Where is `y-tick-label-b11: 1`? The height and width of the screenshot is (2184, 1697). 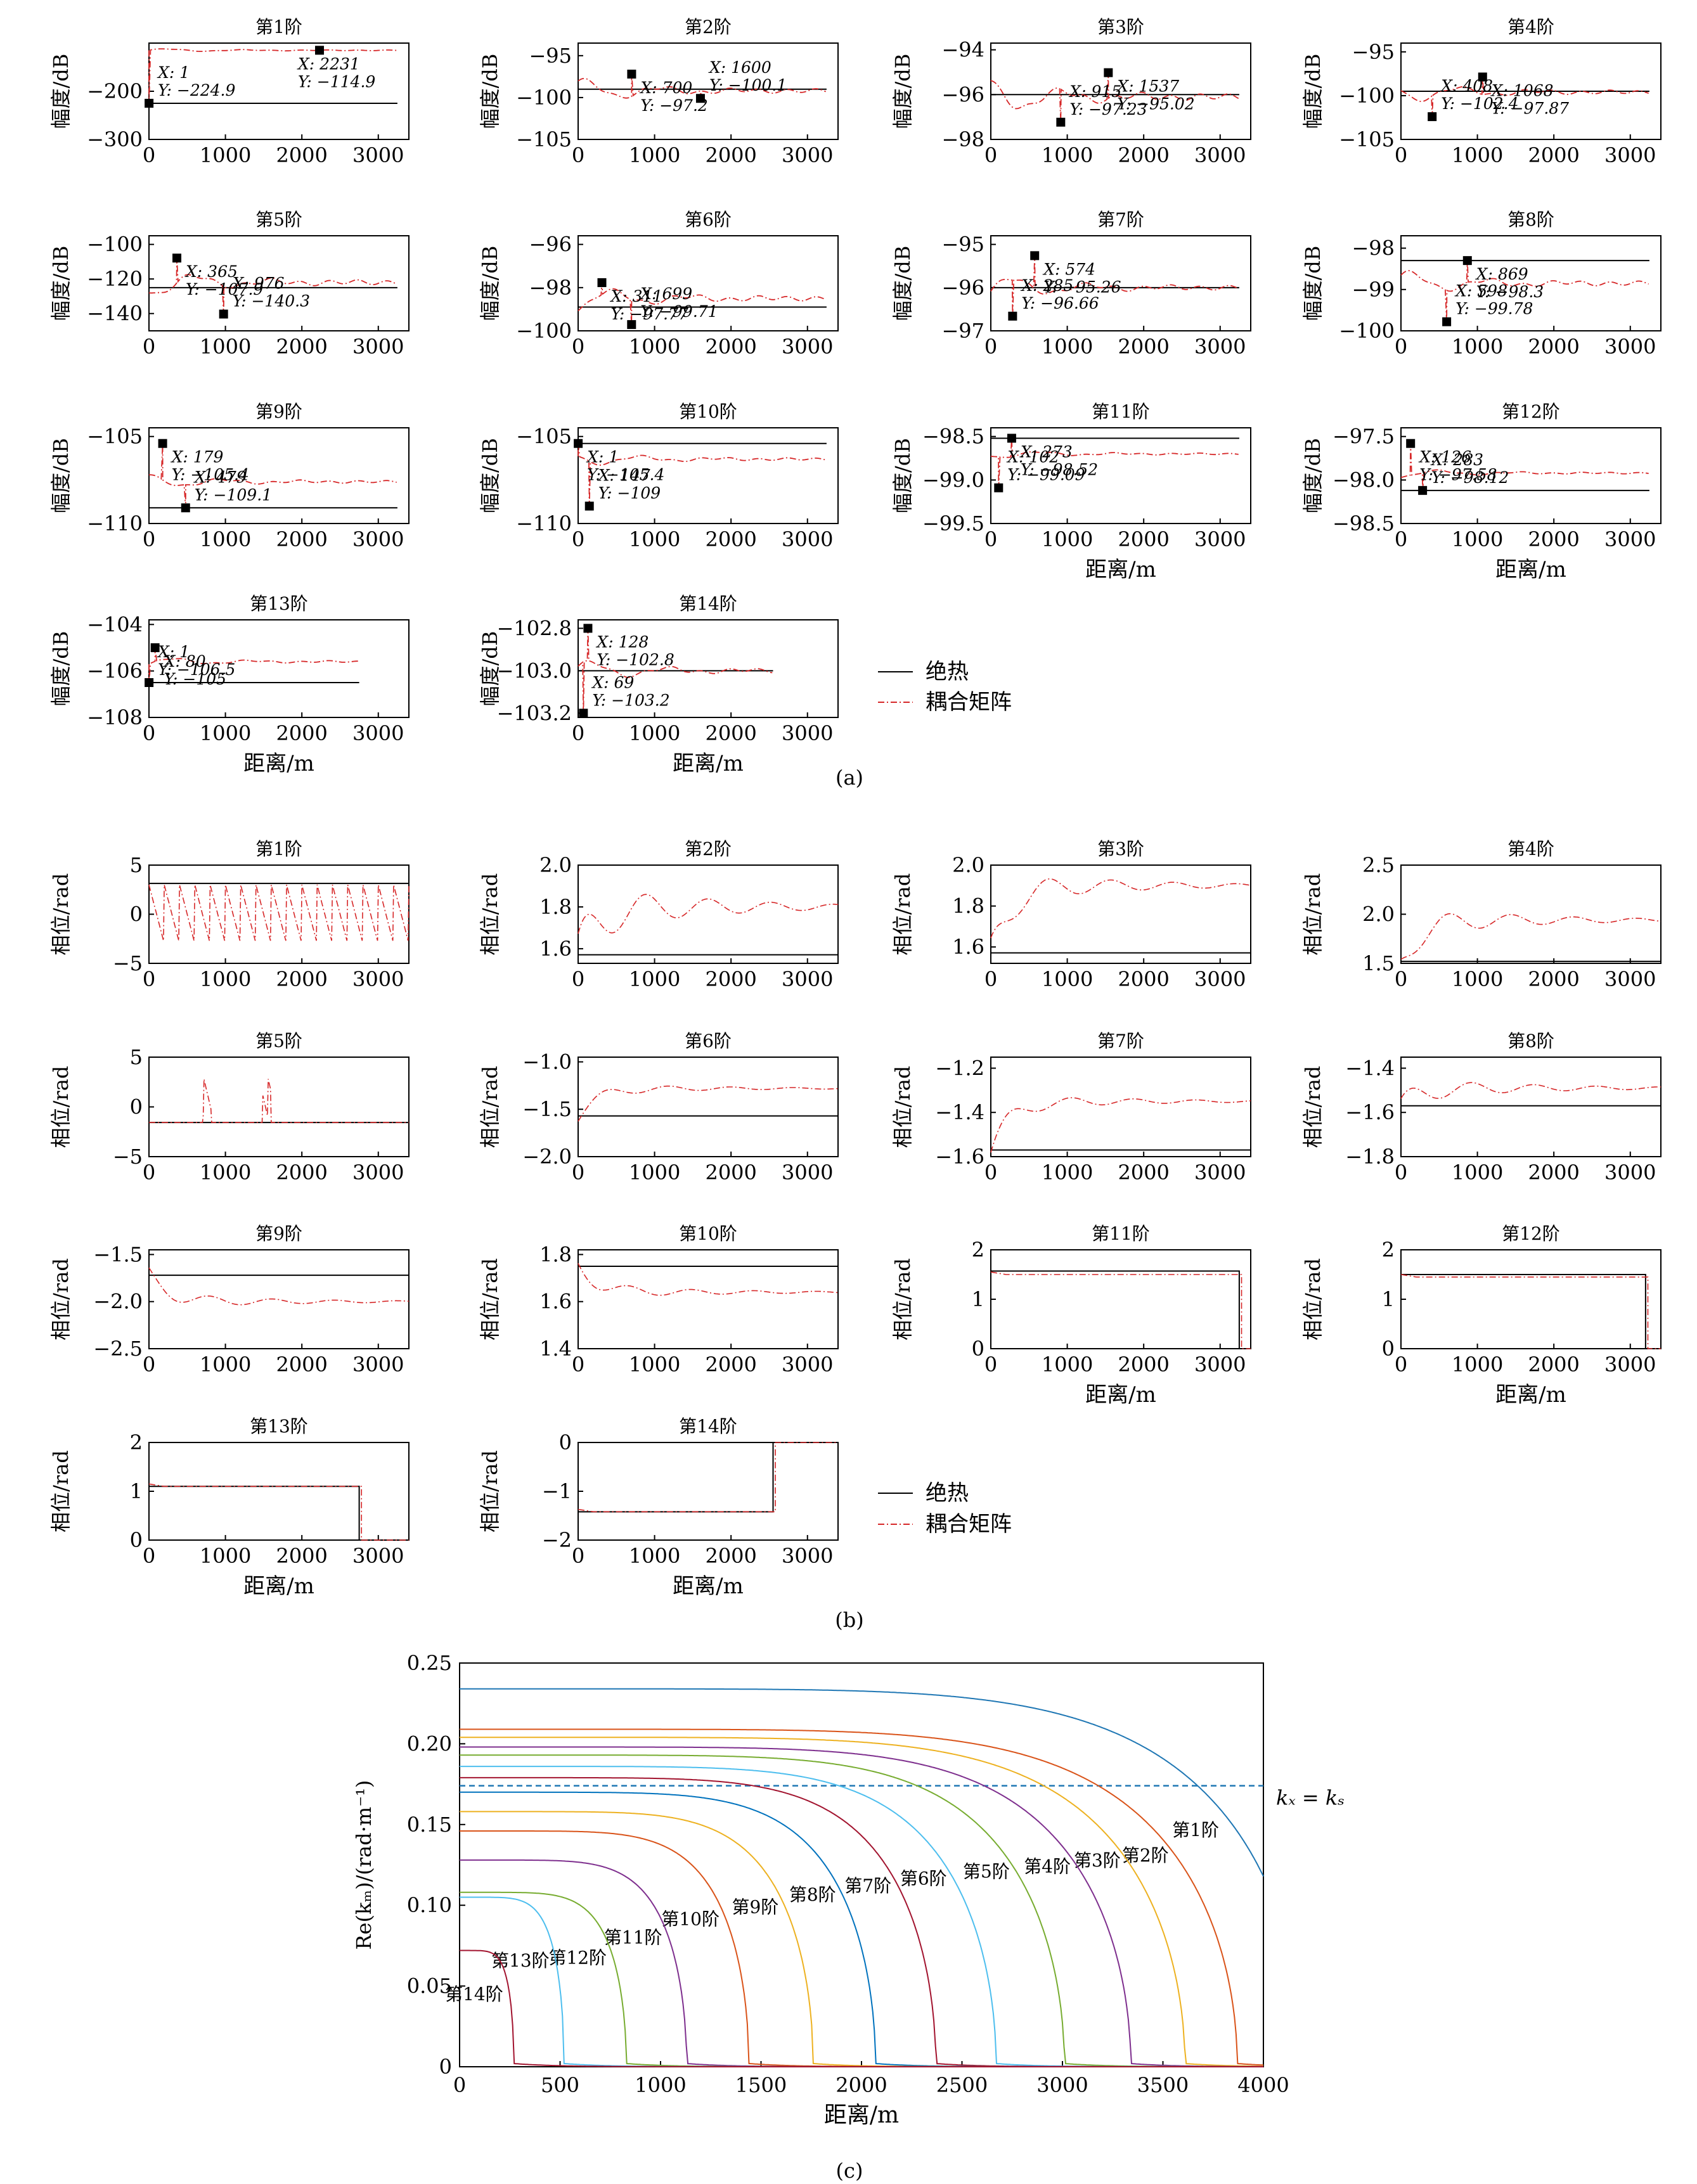 y-tick-label-b11: 1 is located at coordinates (978, 1299).